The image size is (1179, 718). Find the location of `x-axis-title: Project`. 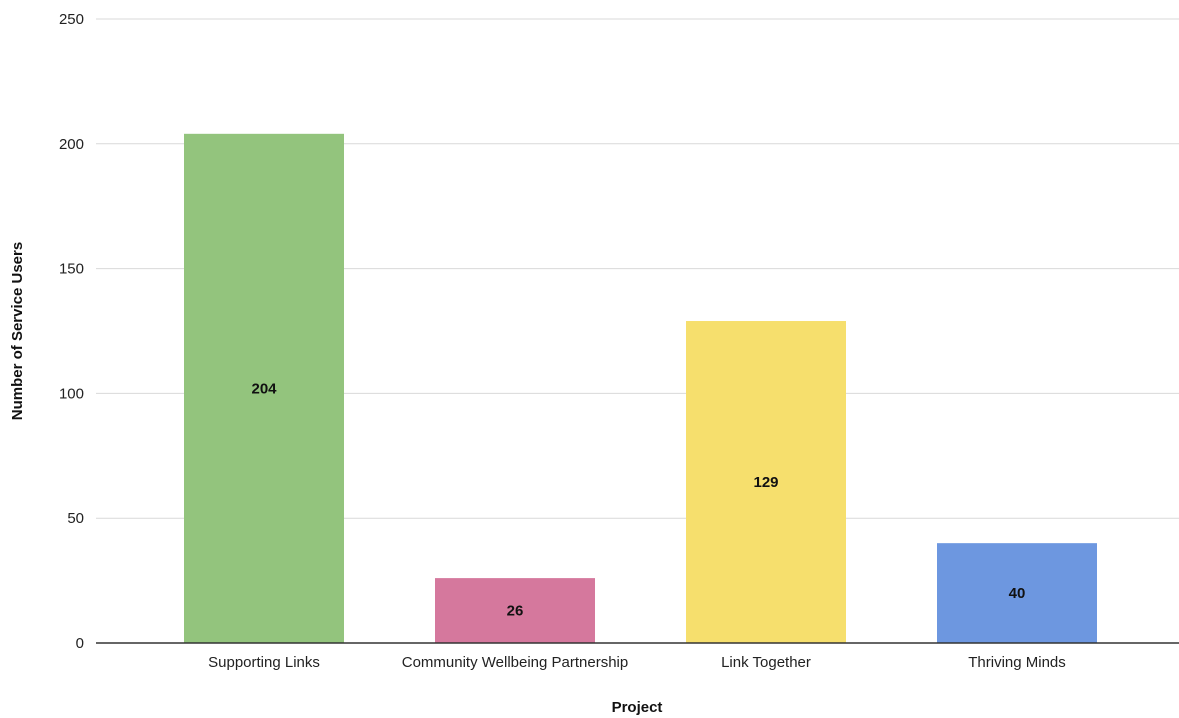

x-axis-title: Project is located at coordinates (637, 707).